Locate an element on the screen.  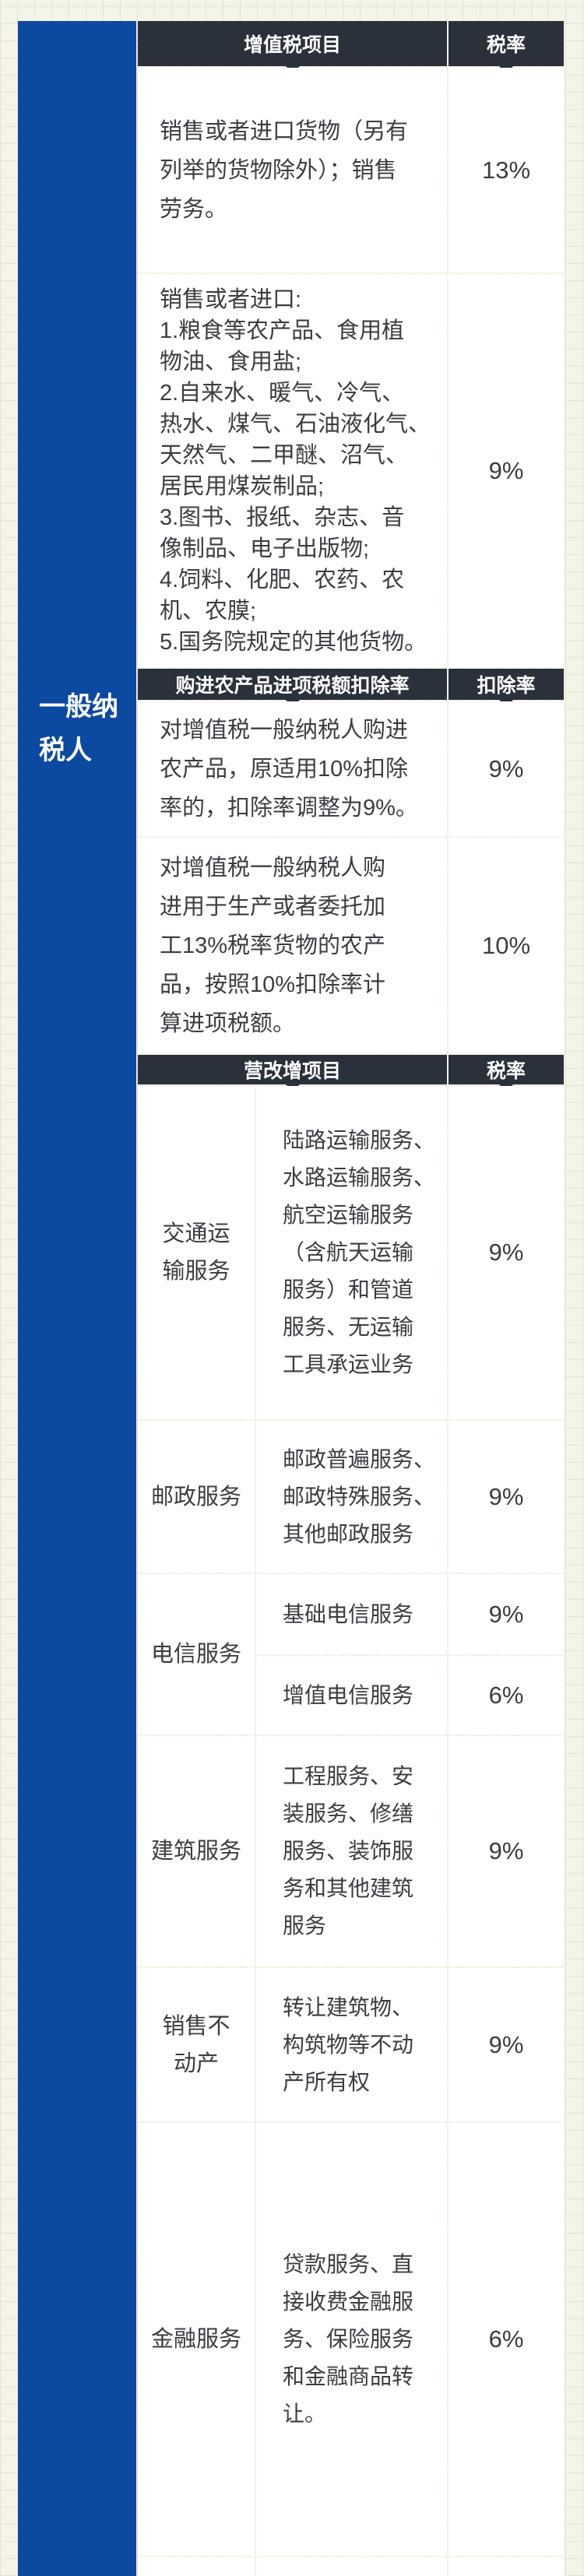
deduction-header-item: 购进农产品进项税额扣除率 is located at coordinates (292, 688).